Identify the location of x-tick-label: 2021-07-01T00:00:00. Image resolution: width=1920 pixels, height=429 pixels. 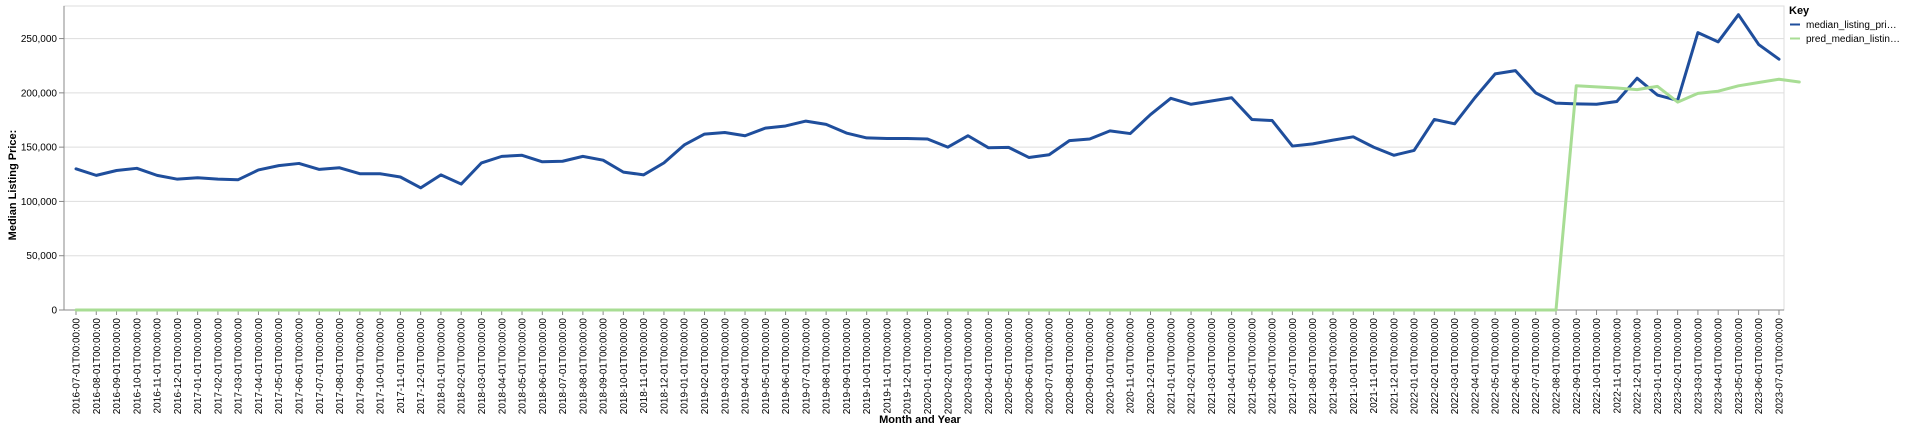
(1293, 366).